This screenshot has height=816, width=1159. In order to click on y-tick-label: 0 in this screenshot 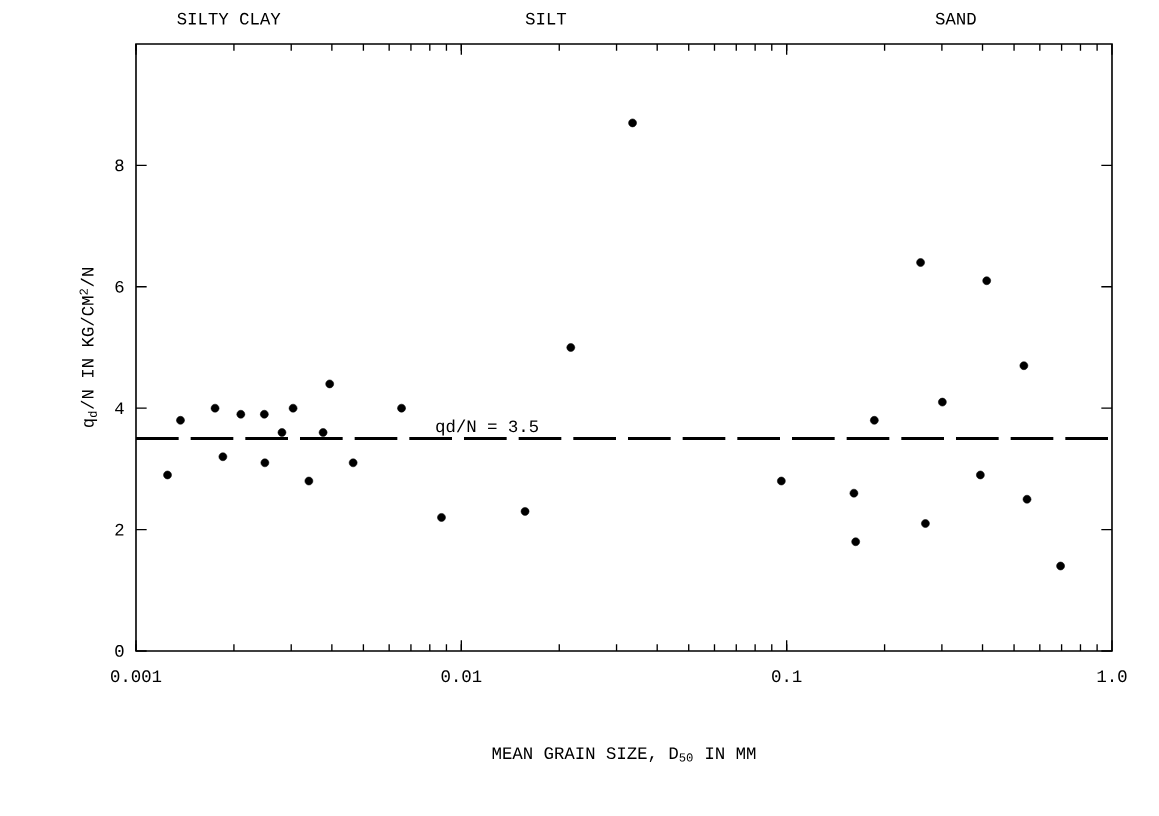, I will do `click(119, 651)`.